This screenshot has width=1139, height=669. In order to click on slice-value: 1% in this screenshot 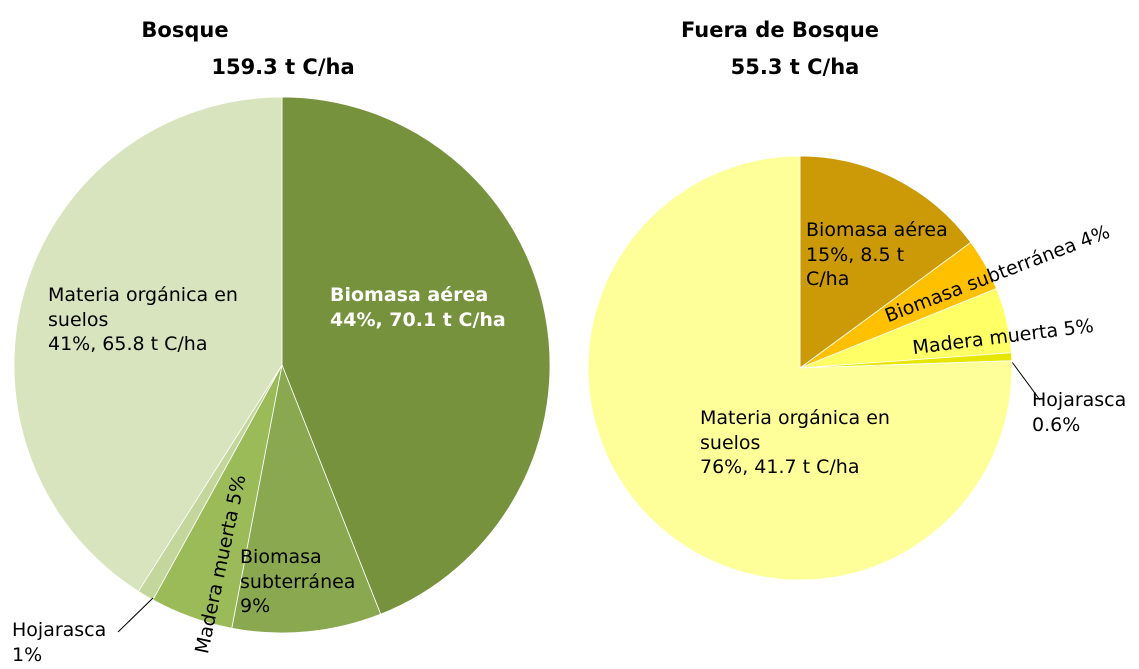, I will do `click(27, 654)`.